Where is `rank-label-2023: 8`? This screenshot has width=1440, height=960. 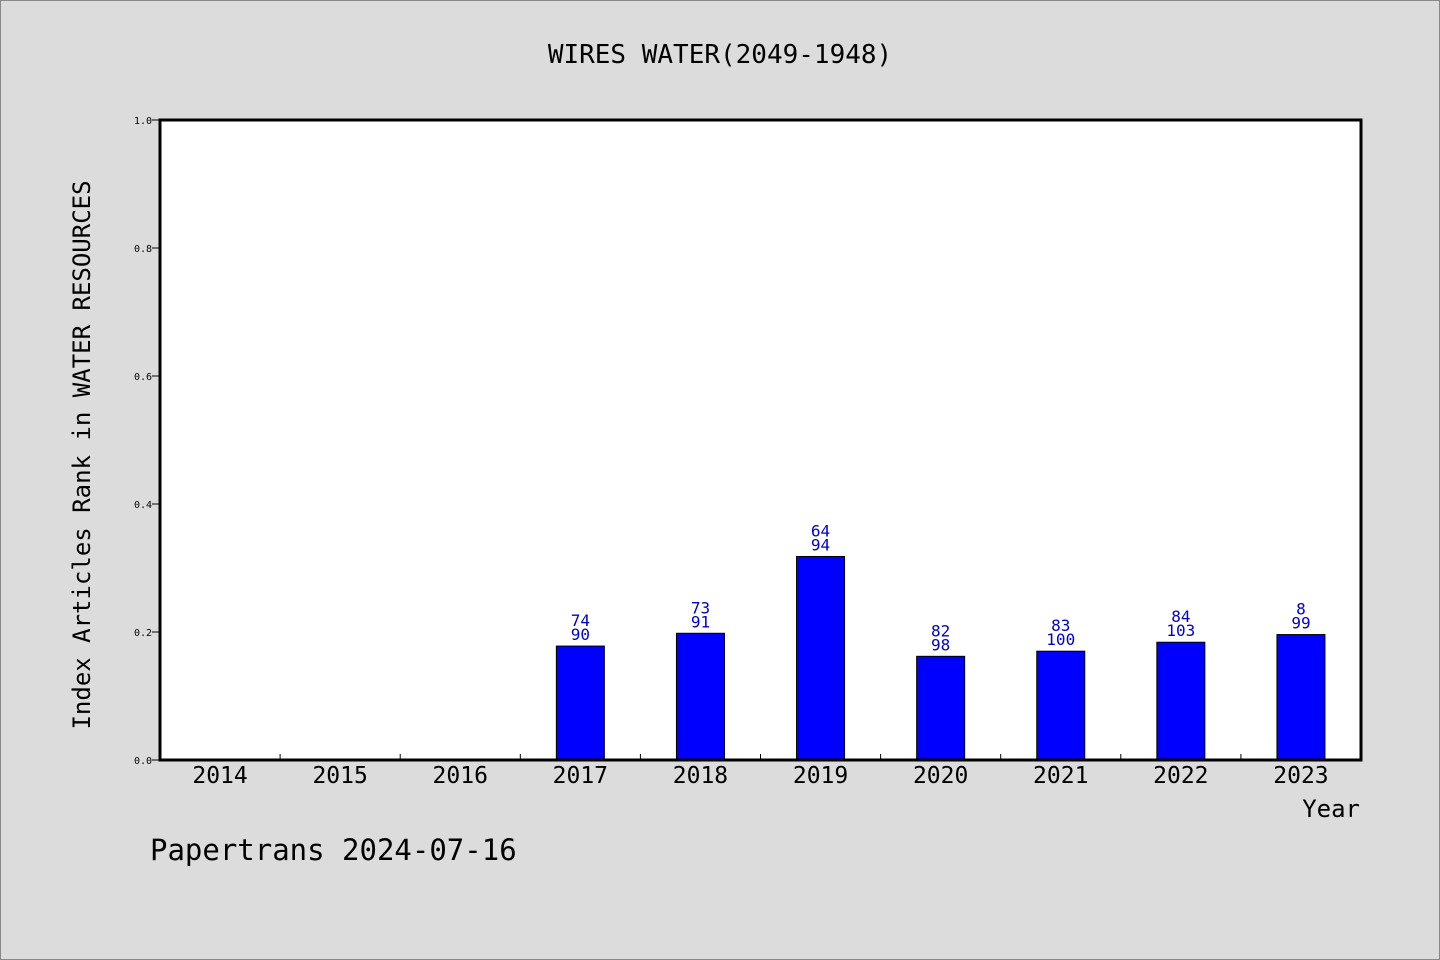
rank-label-2023: 8 is located at coordinates (1301, 609).